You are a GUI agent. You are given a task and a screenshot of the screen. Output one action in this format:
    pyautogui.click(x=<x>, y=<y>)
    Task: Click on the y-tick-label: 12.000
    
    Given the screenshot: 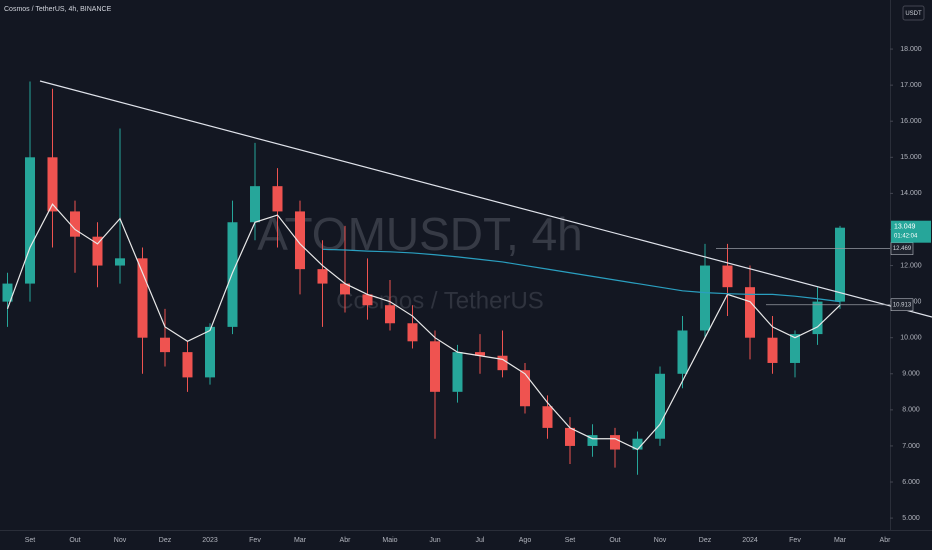 What is the action you would take?
    pyautogui.click(x=911, y=265)
    